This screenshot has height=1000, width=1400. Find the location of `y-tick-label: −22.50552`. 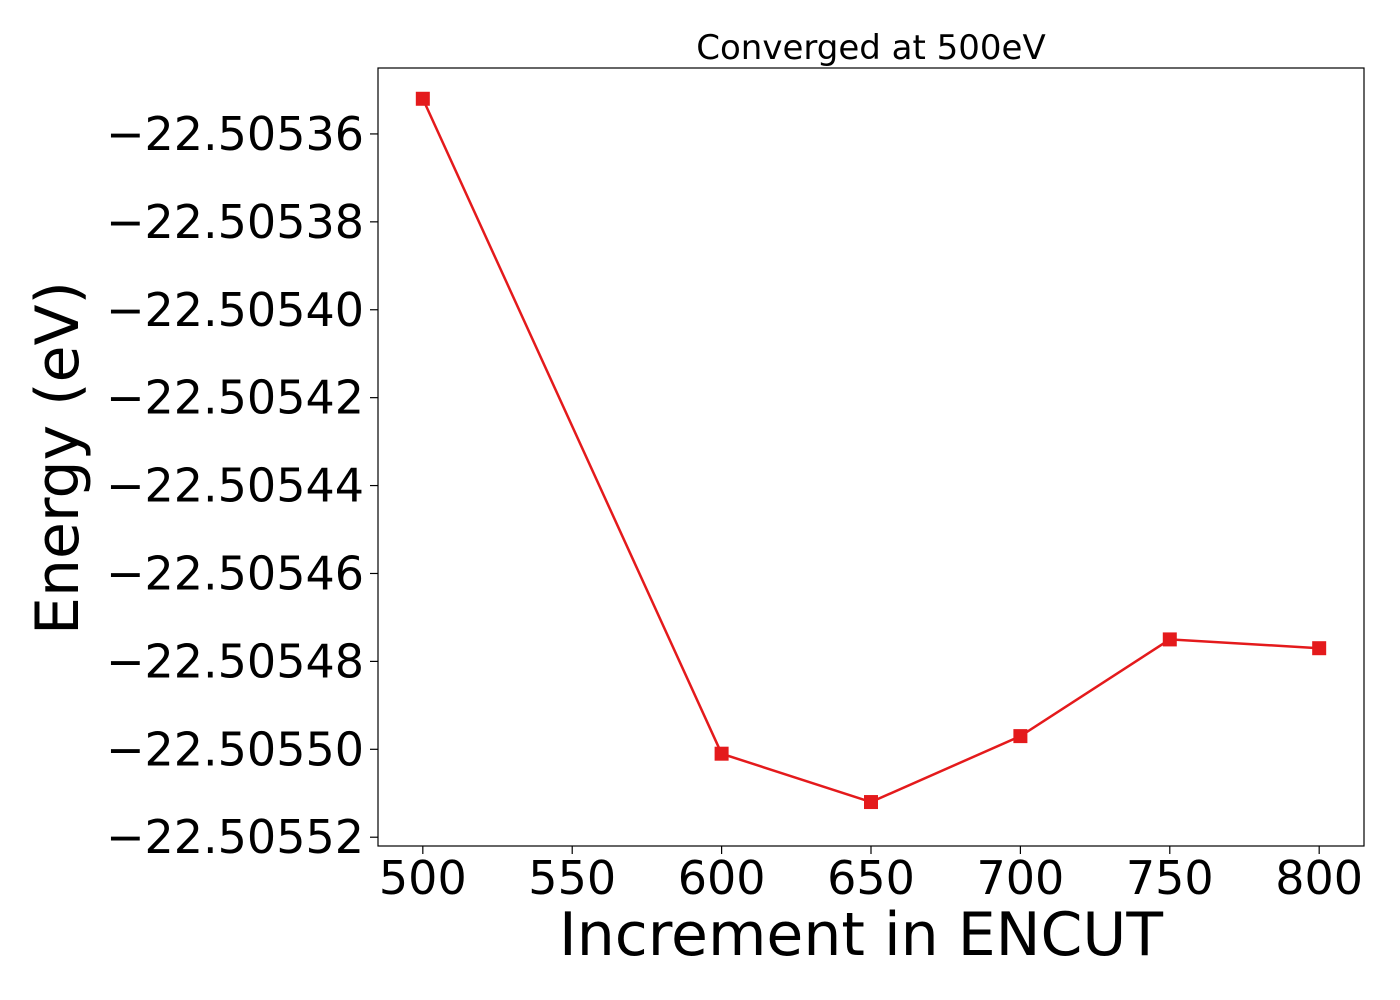

y-tick-label: −22.50552 is located at coordinates (235, 837).